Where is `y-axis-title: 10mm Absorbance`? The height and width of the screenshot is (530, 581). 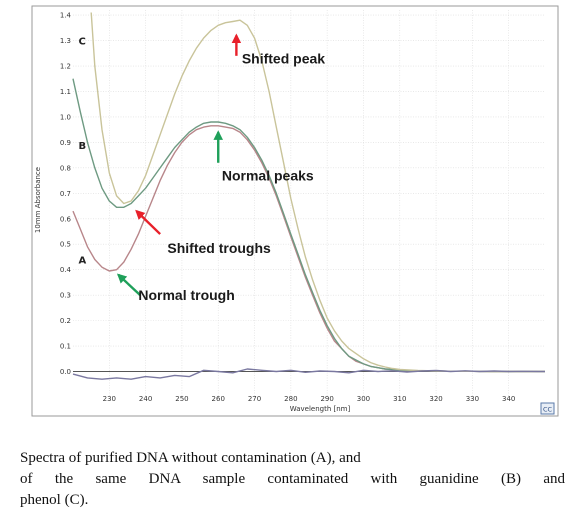 y-axis-title: 10mm Absorbance is located at coordinates (38, 200).